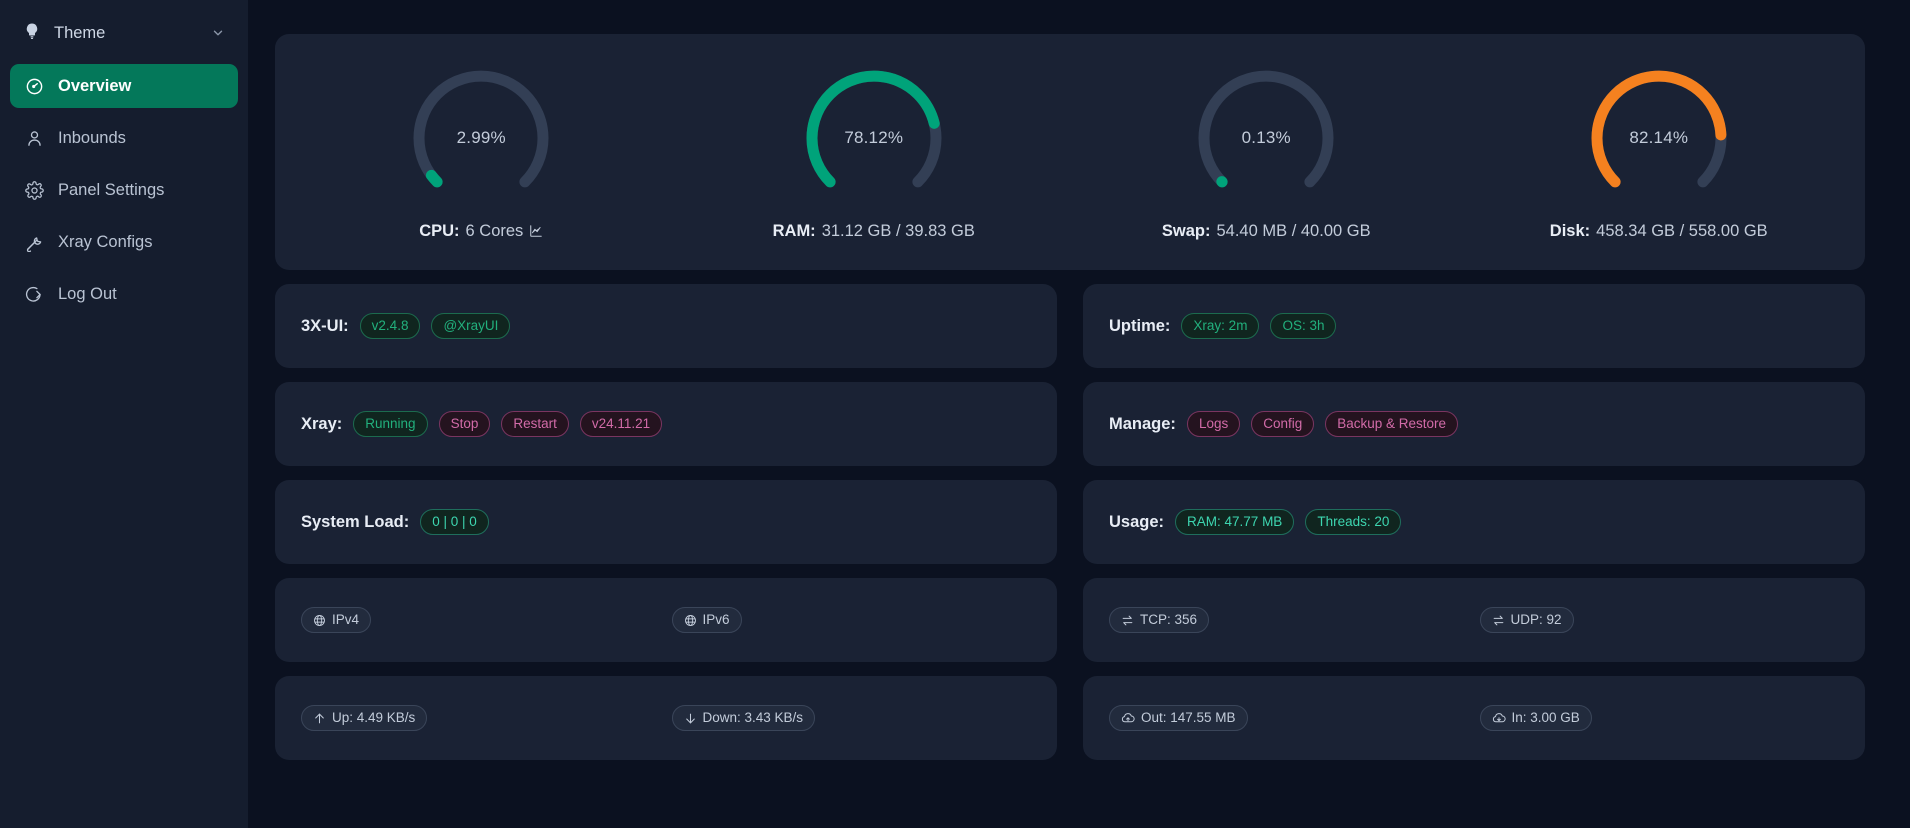 This screenshot has width=1910, height=828. What do you see at coordinates (481, 718) in the screenshot?
I see `card-speed-left: Up: 4.49 KB/s` at bounding box center [481, 718].